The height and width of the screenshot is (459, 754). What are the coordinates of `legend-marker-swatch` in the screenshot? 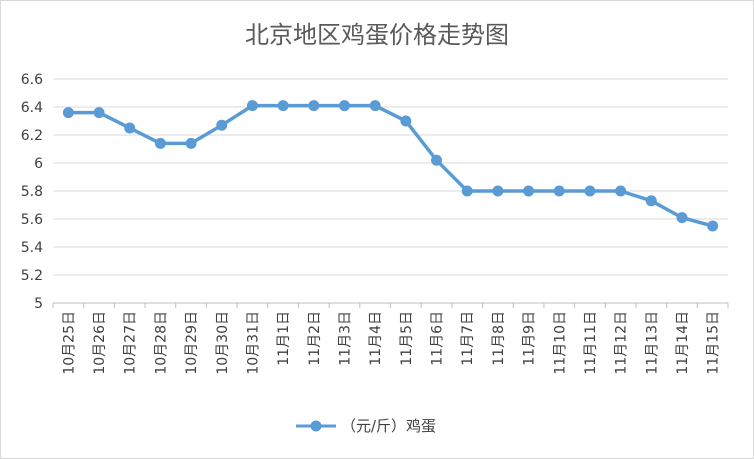 It's located at (316, 426).